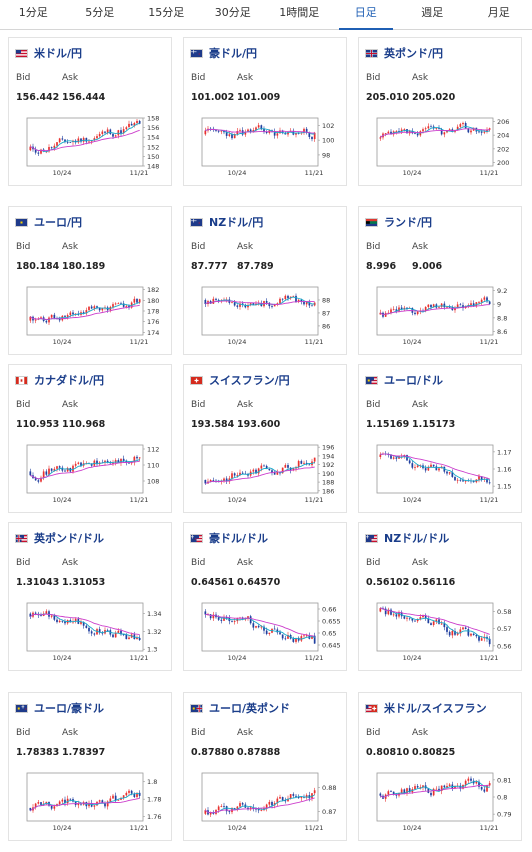  Describe the element at coordinates (498, 12) in the screenshot. I see `tab-8: 月足` at that location.